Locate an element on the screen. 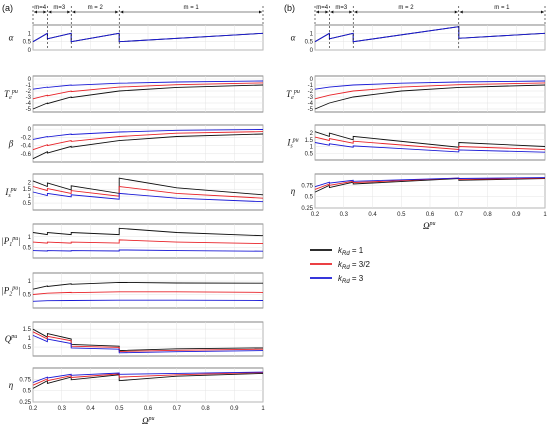 The height and width of the screenshot is (428, 550). panel-label-b: (b) is located at coordinates (289, 8).